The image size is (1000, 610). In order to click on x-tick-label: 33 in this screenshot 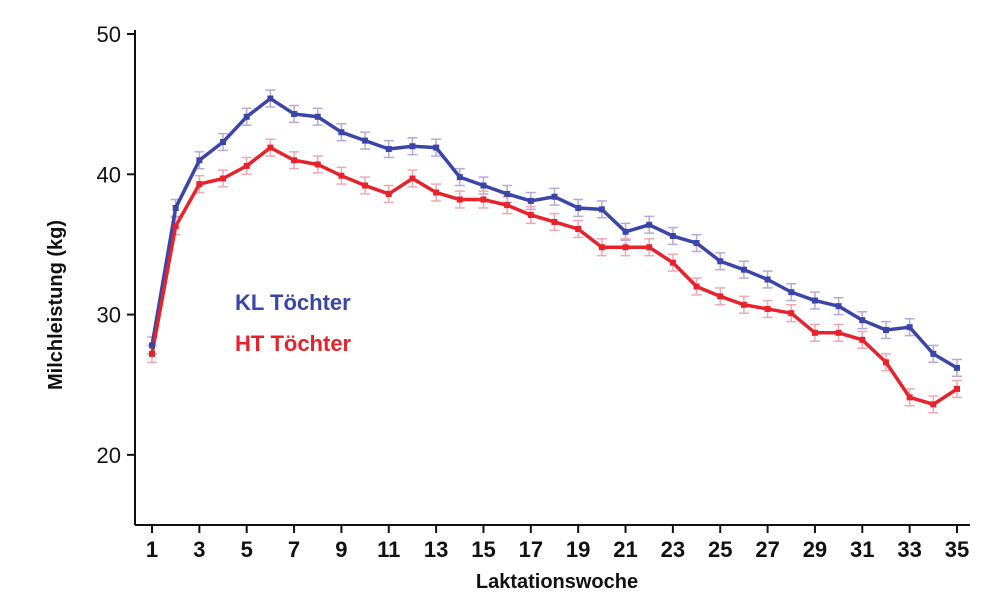, I will do `click(909, 549)`.